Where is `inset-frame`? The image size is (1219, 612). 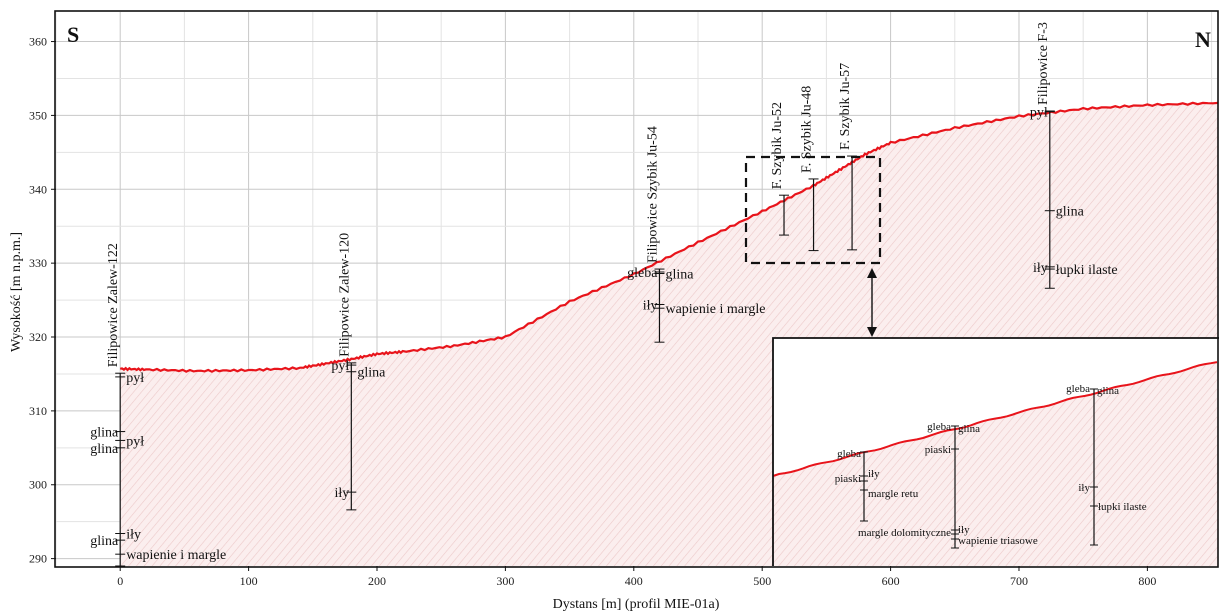
inset-frame is located at coordinates (995, 451).